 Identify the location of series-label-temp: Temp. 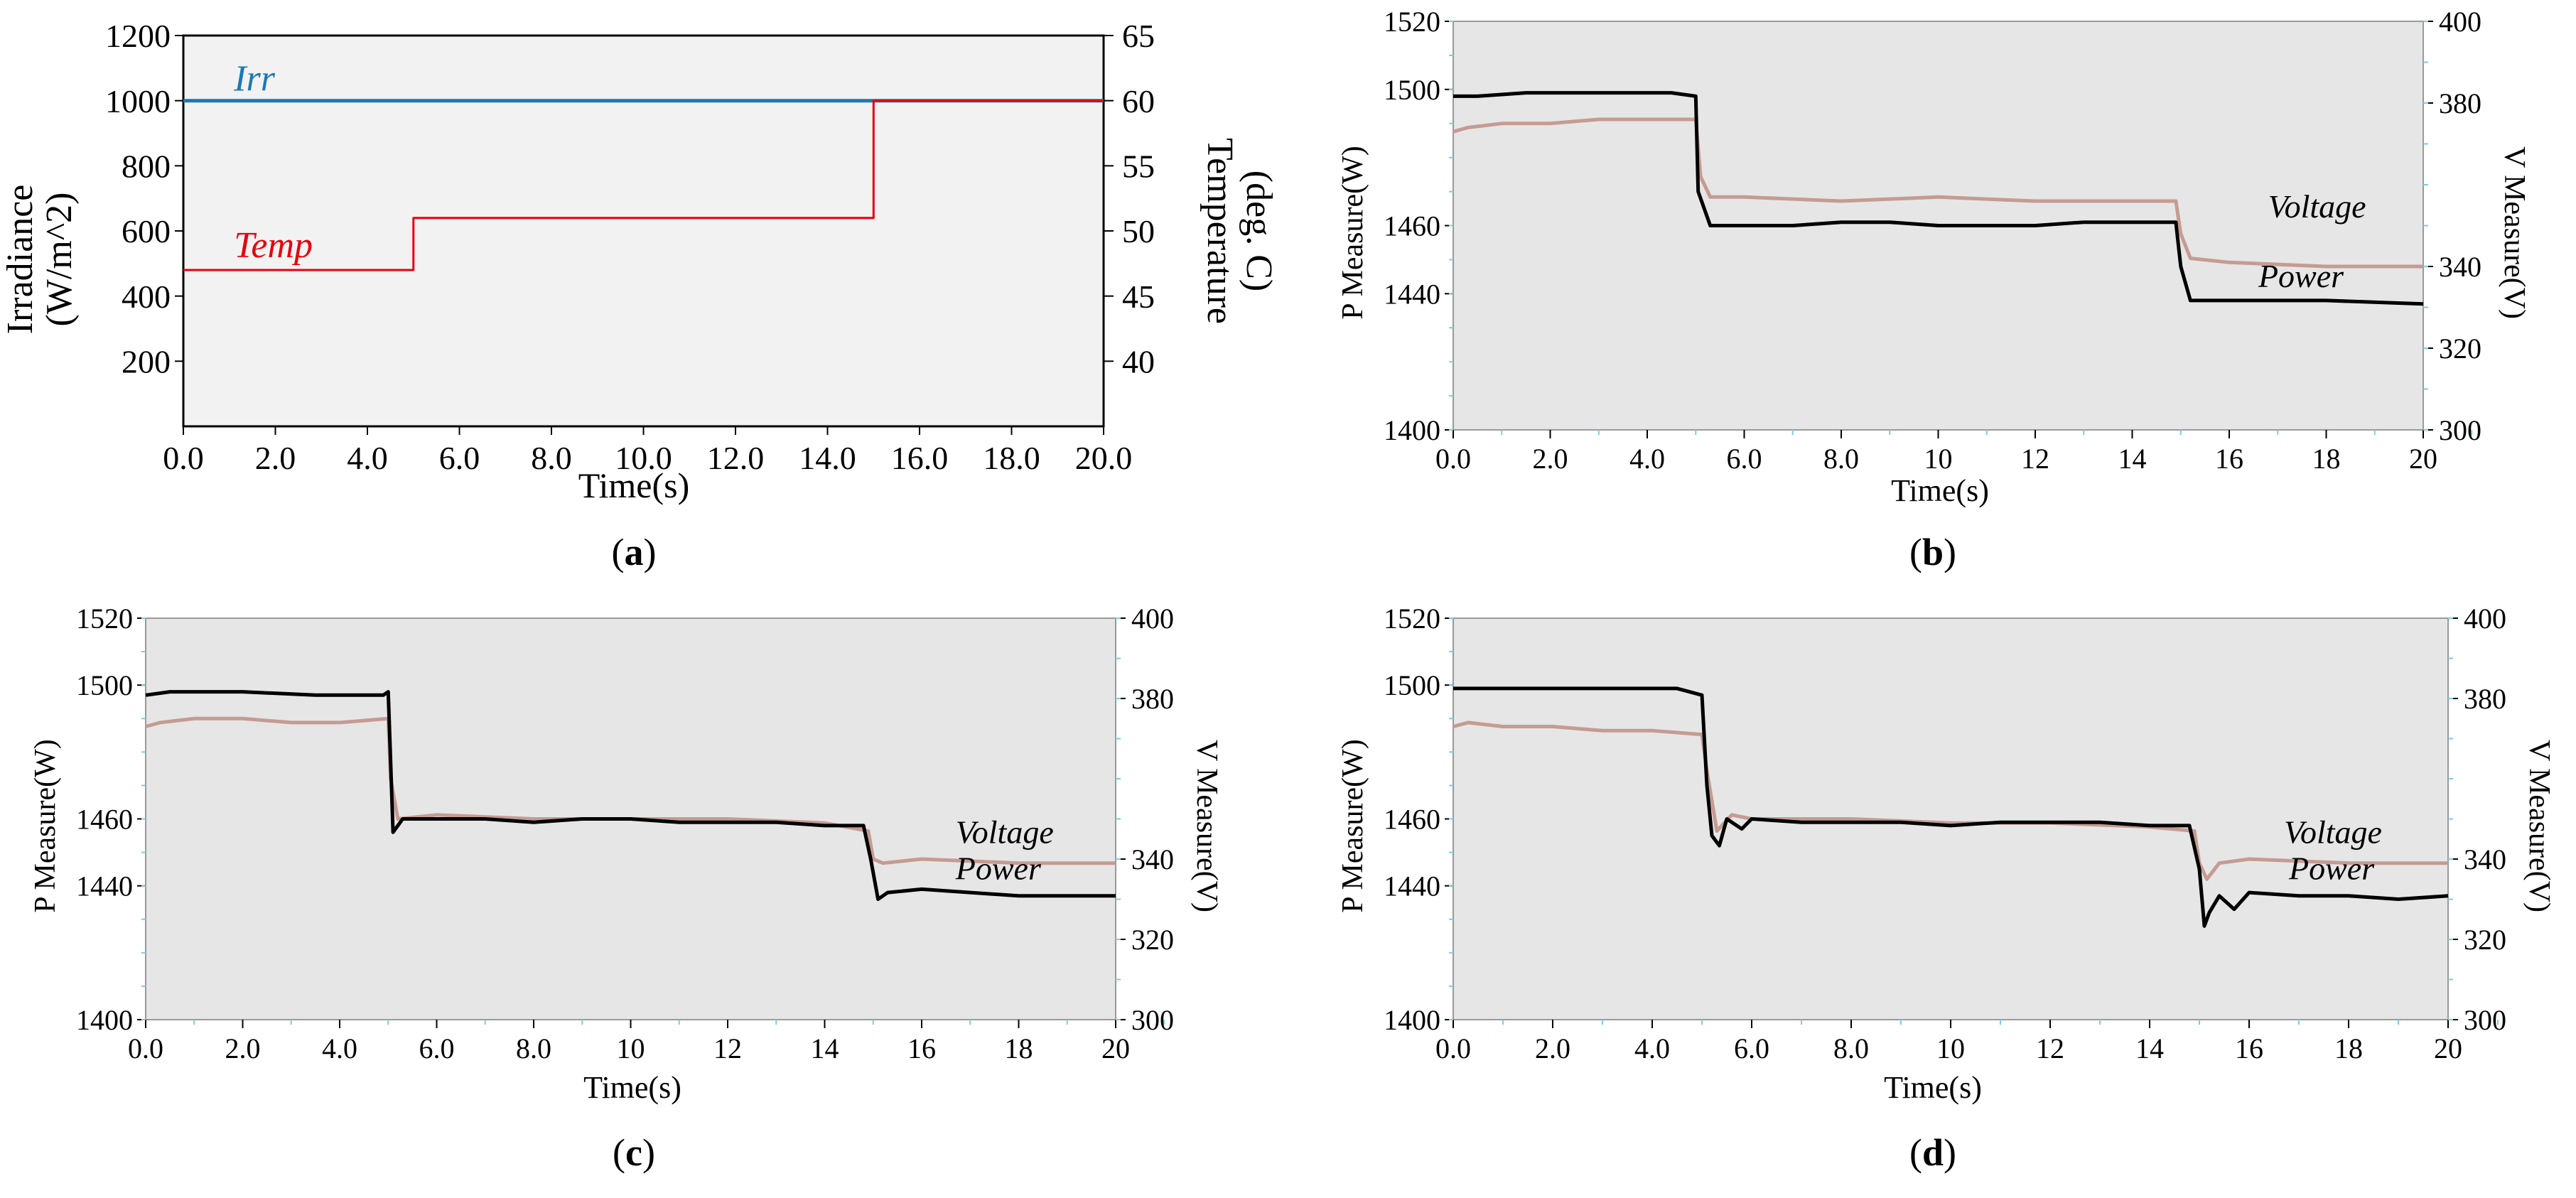
(273, 245).